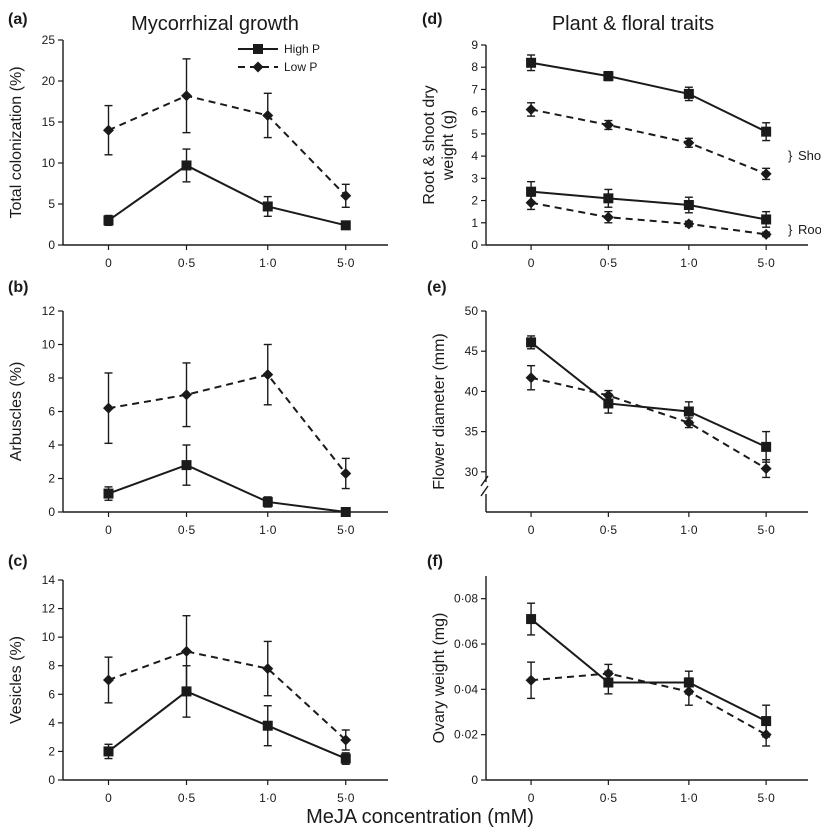 This screenshot has width=821, height=830. What do you see at coordinates (302, 49) in the screenshot?
I see `legend-label-high: High P` at bounding box center [302, 49].